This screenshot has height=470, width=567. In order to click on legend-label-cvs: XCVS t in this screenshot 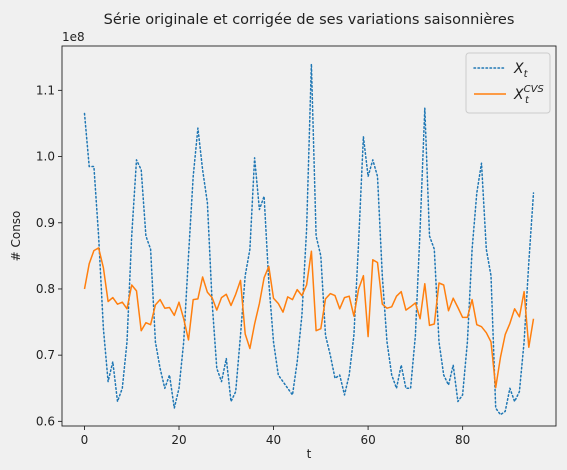, I will do `click(528, 95)`.